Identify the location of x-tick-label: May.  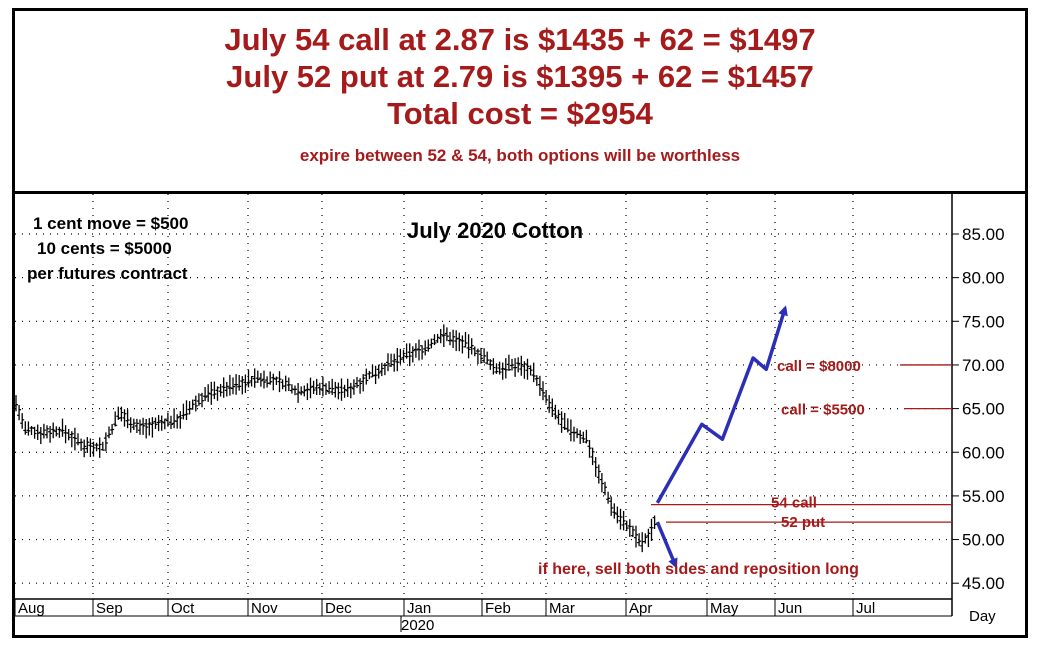
(724, 608).